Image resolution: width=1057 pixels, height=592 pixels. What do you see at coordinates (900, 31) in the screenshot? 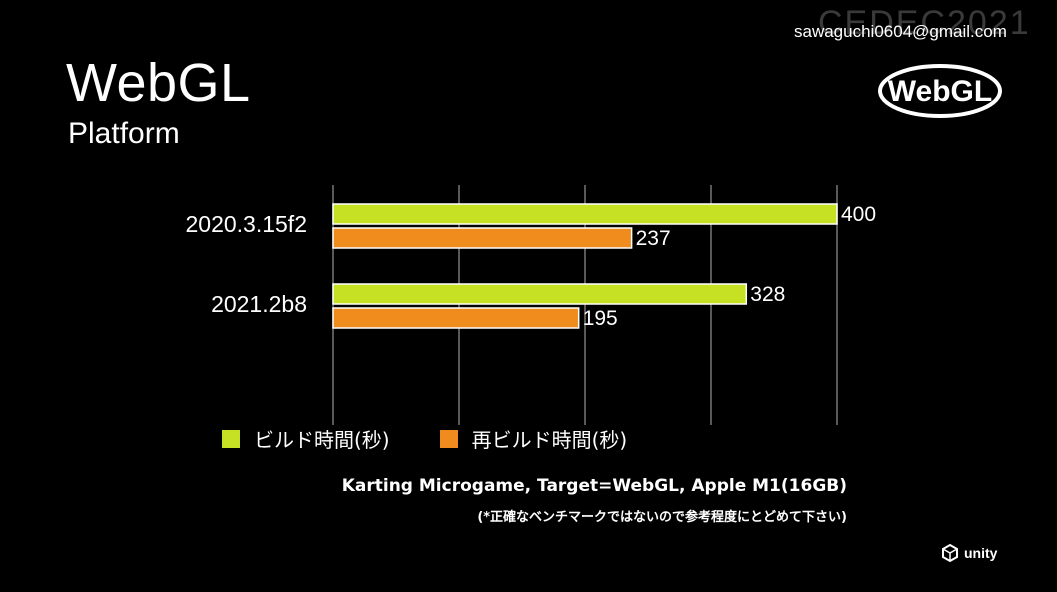
I see `email-overlay: sawaguchi0604@gmail.com` at bounding box center [900, 31].